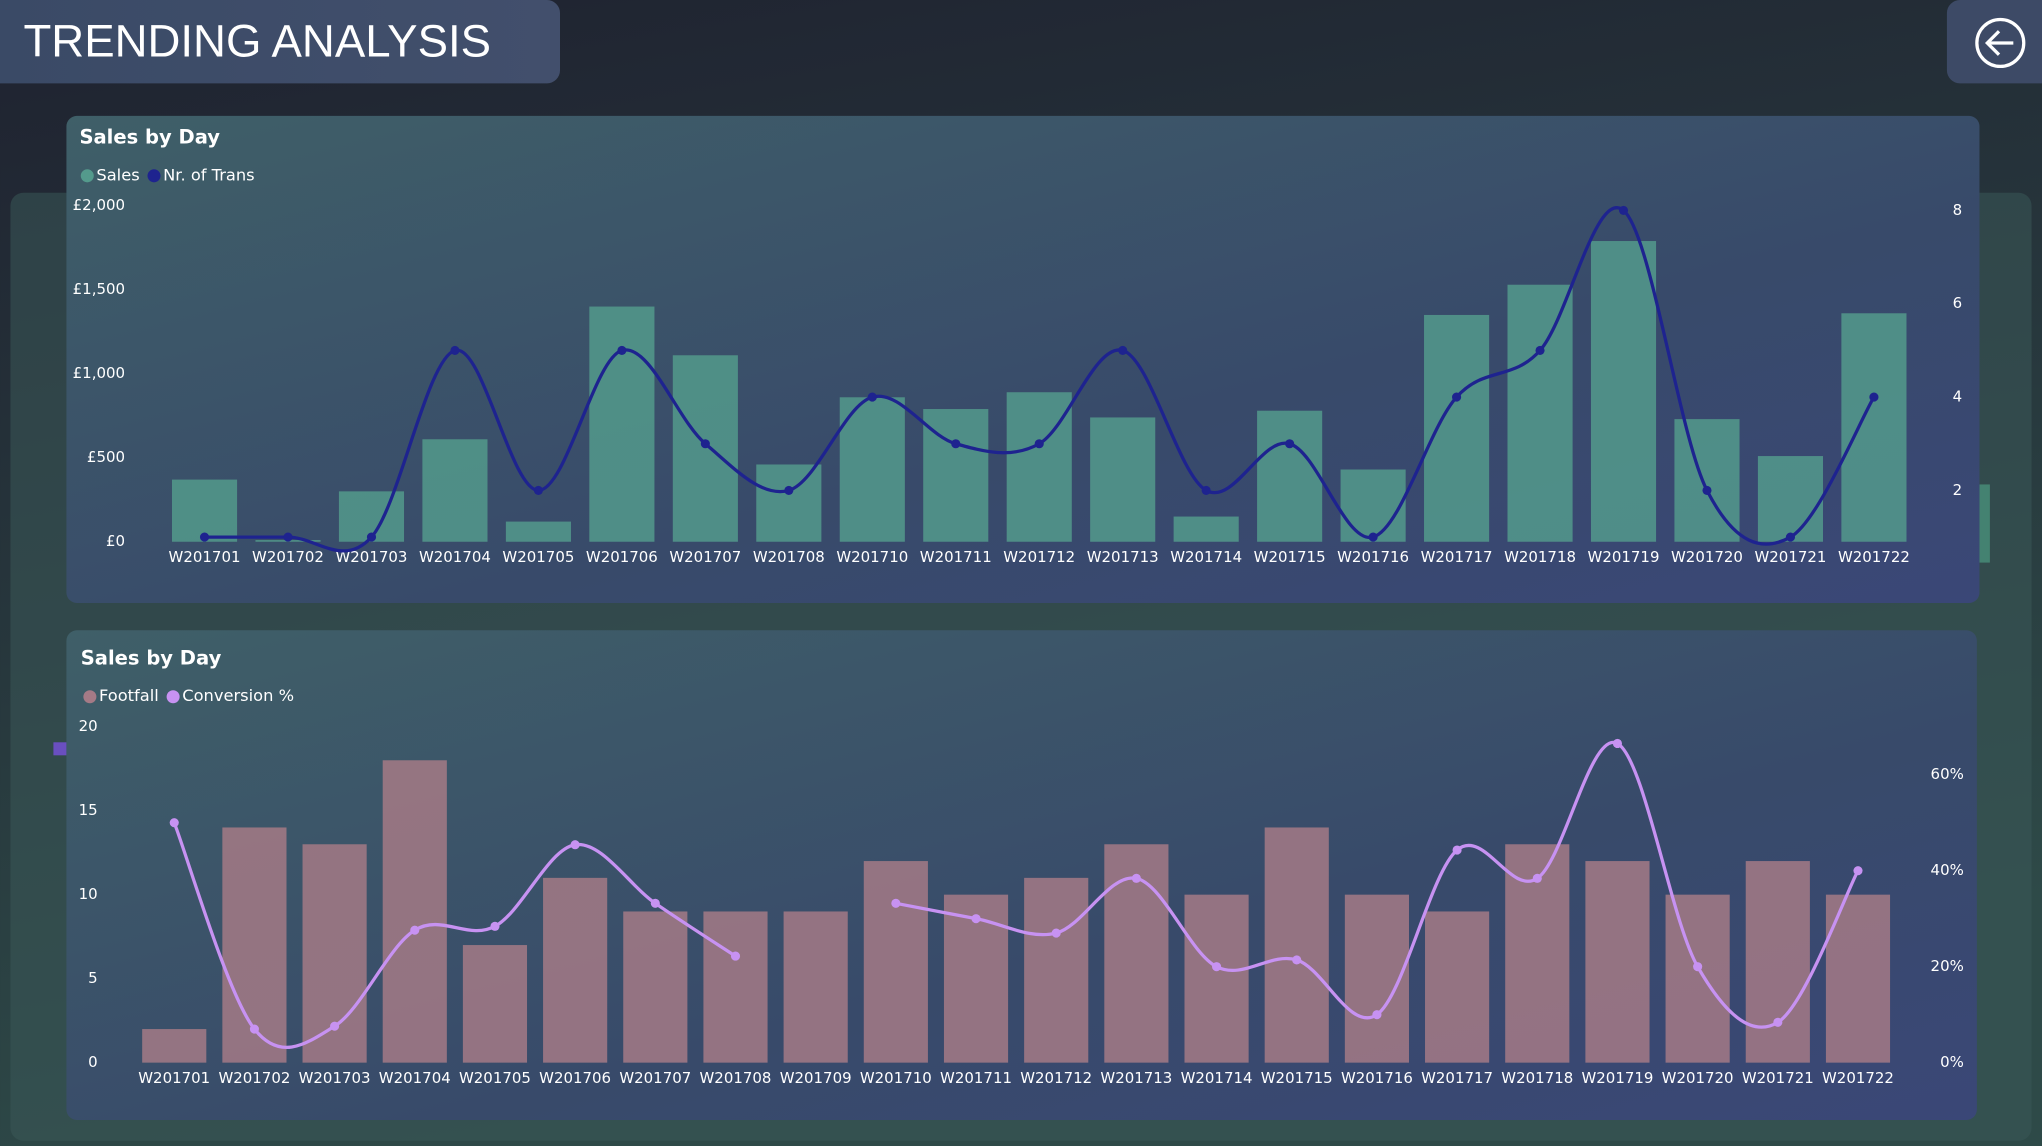 The image size is (2042, 1146). What do you see at coordinates (93, 978) in the screenshot?
I see `y-tick-label: 5` at bounding box center [93, 978].